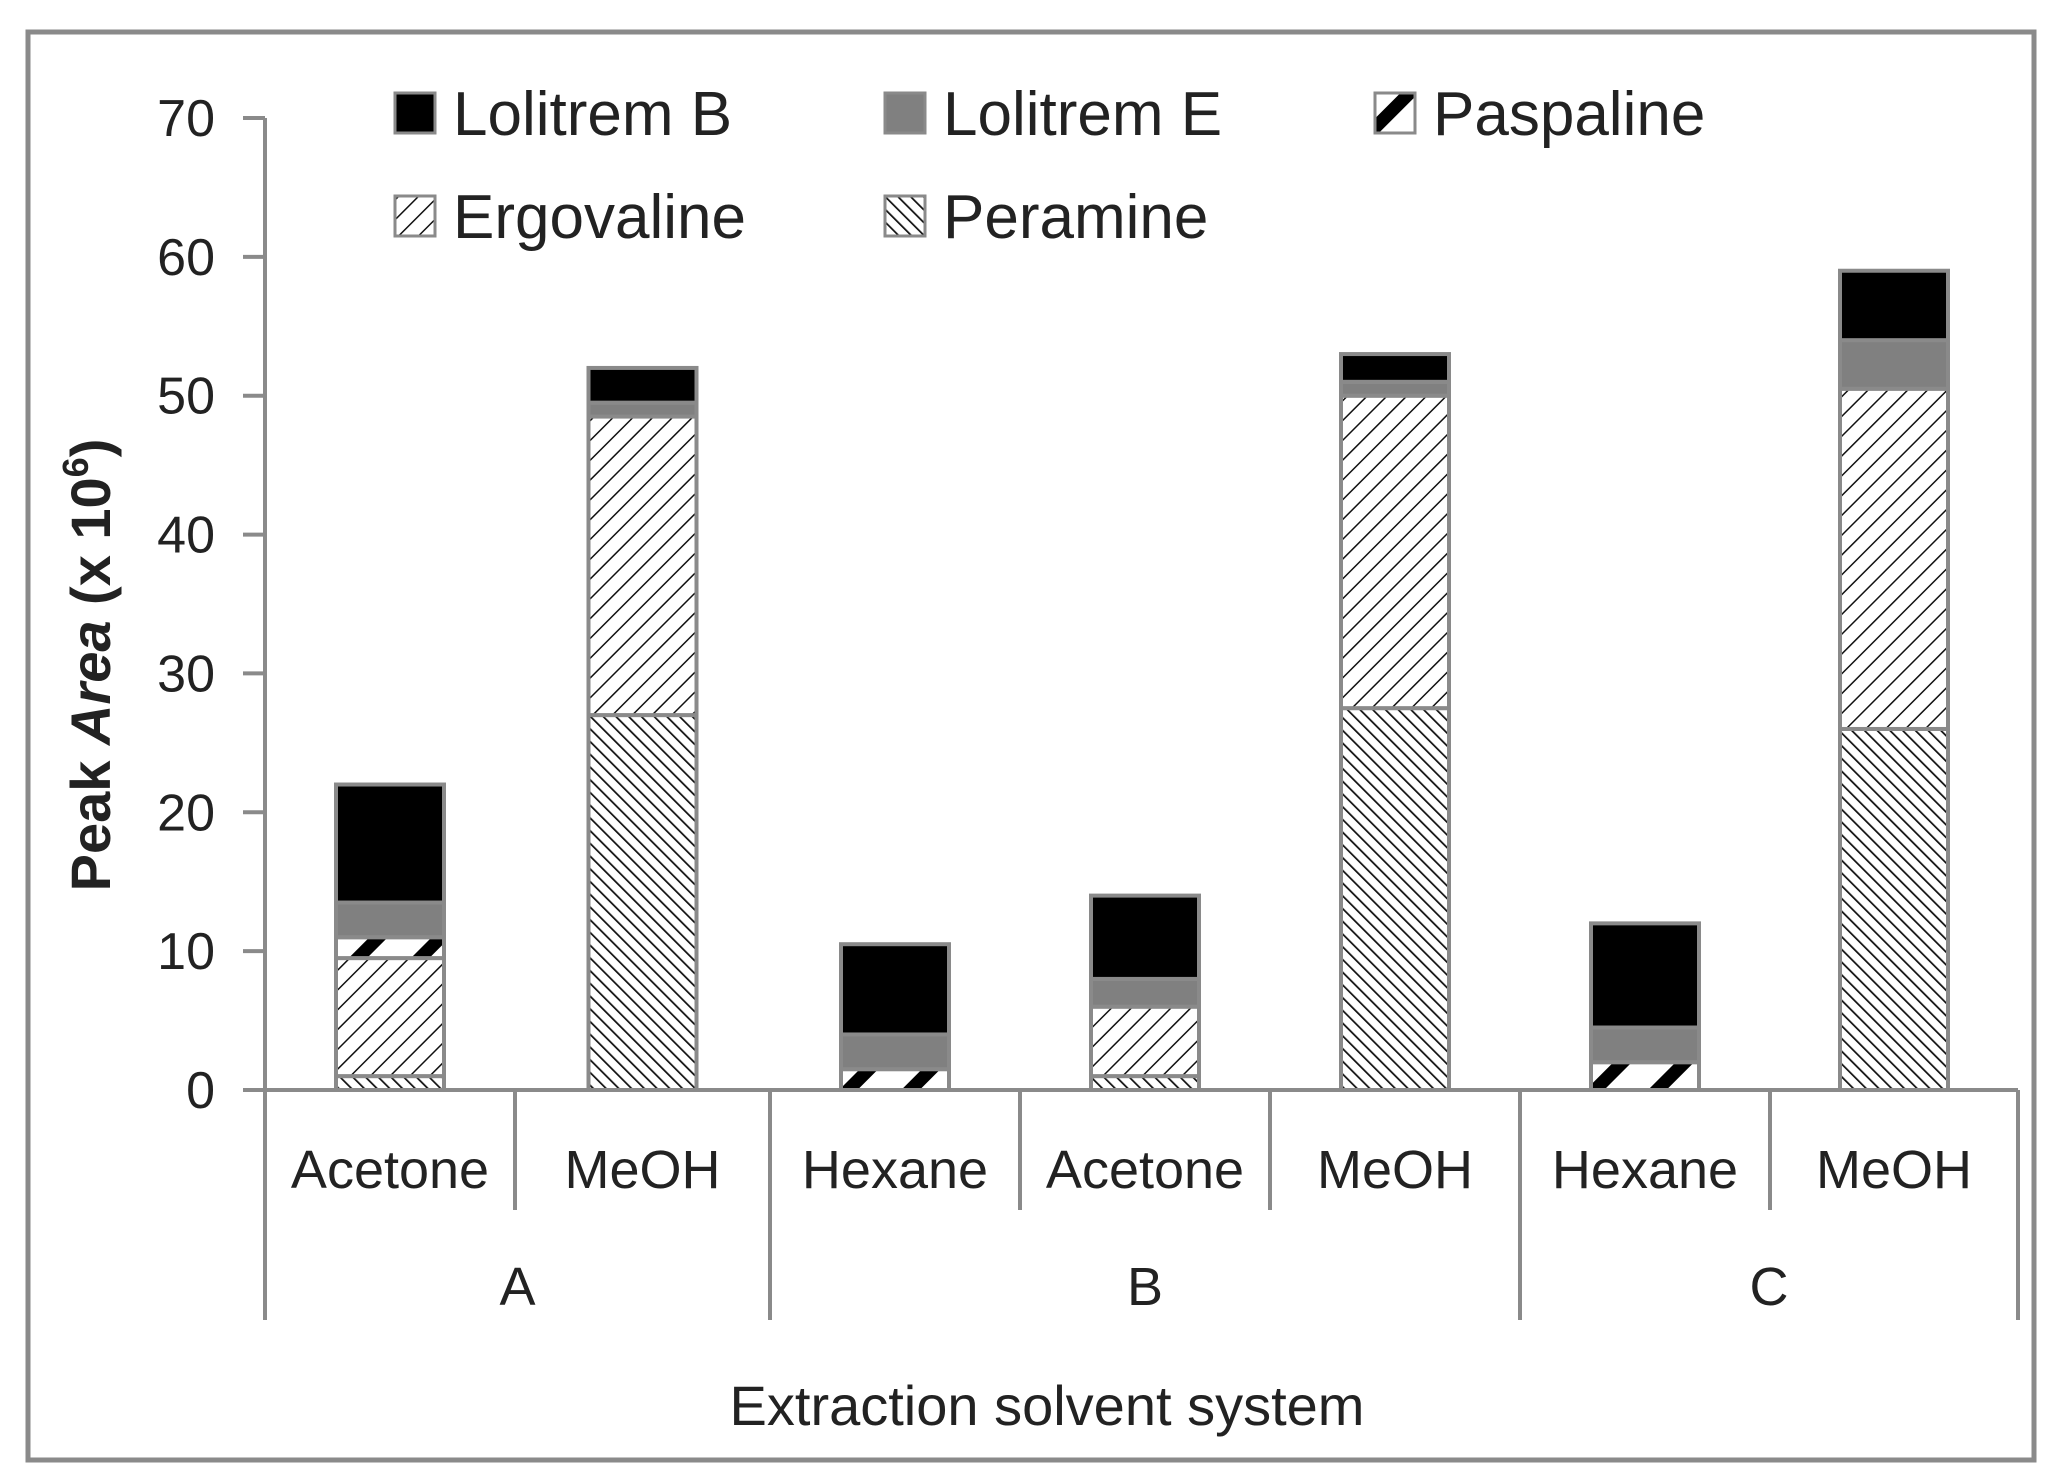  What do you see at coordinates (415, 216) in the screenshot?
I see `legend-swatch-ergovaline` at bounding box center [415, 216].